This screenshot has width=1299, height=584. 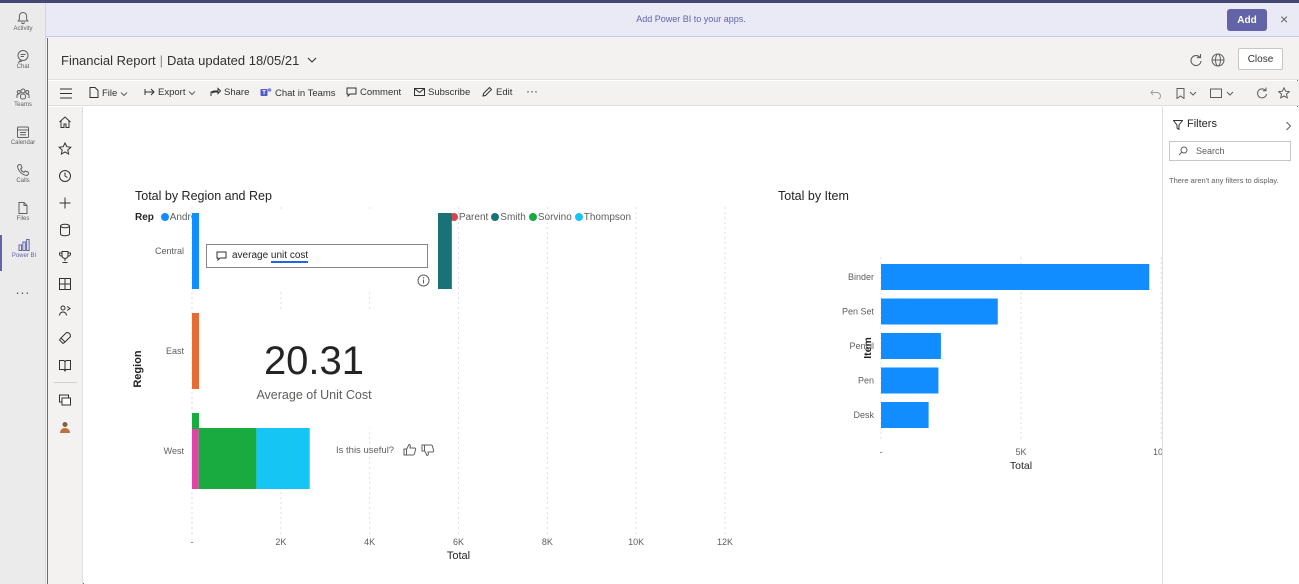 I want to click on rail-item-calls: Calls, so click(x=23, y=178).